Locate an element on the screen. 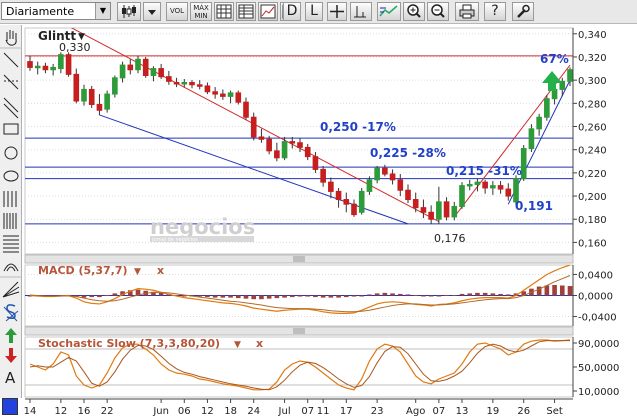 Image resolution: width=637 pixels, height=420 pixels. volume-button-label: VOL is located at coordinates (177, 11).